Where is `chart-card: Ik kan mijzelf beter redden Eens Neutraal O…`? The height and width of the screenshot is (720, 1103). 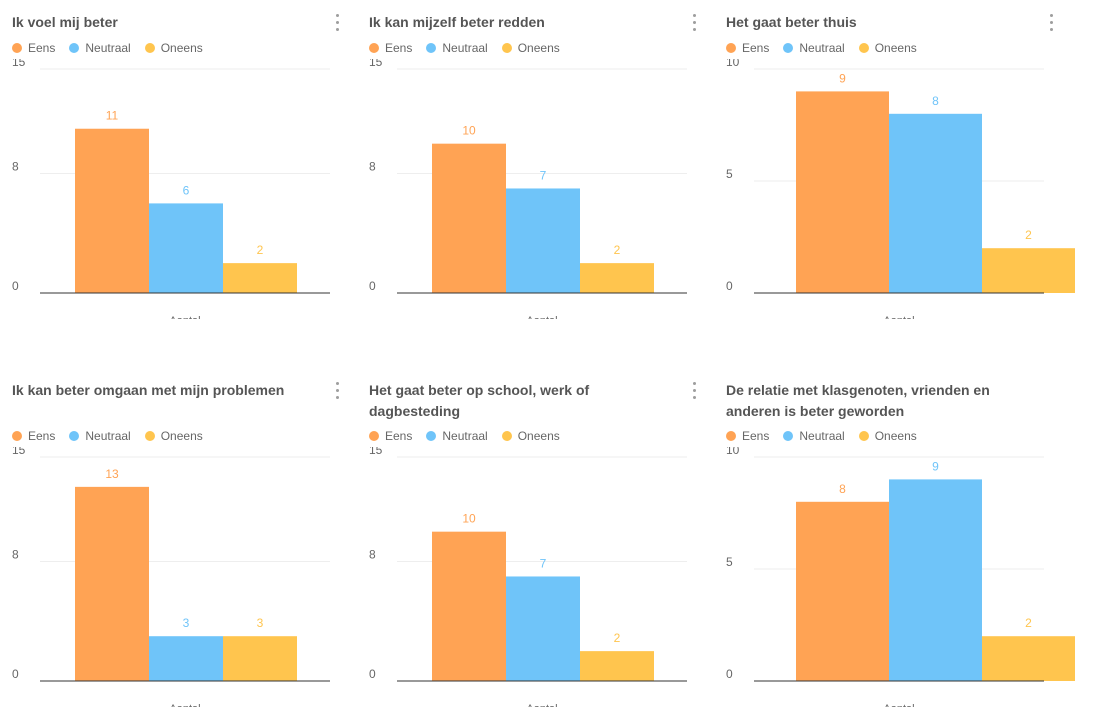 chart-card: Ik kan mijzelf beter redden Eens Neutraal O… is located at coordinates (544, 182).